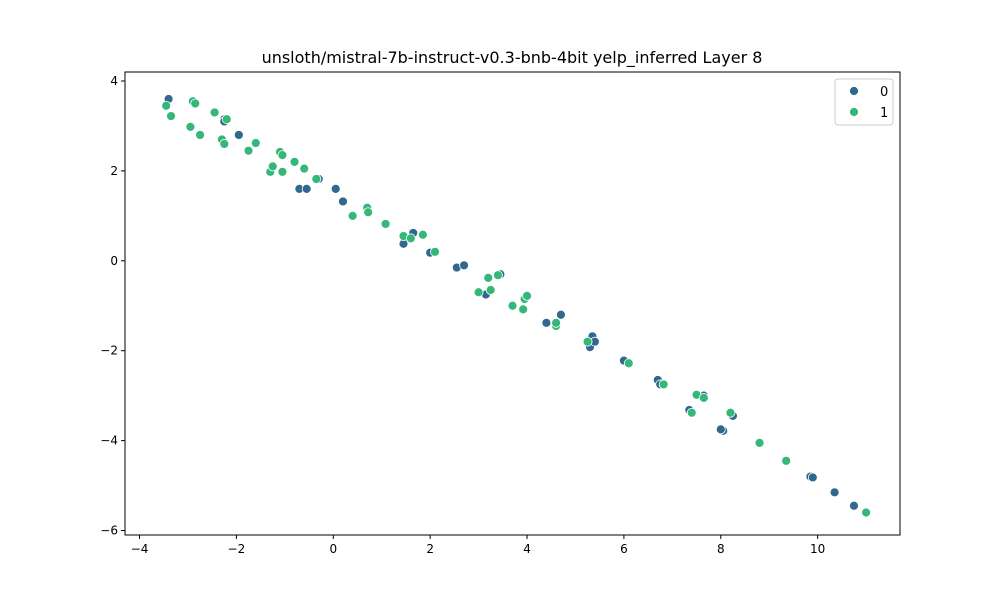 This screenshot has height=600, width=1000. What do you see at coordinates (237, 549) in the screenshot?
I see `x-tick-label-1: −2` at bounding box center [237, 549].